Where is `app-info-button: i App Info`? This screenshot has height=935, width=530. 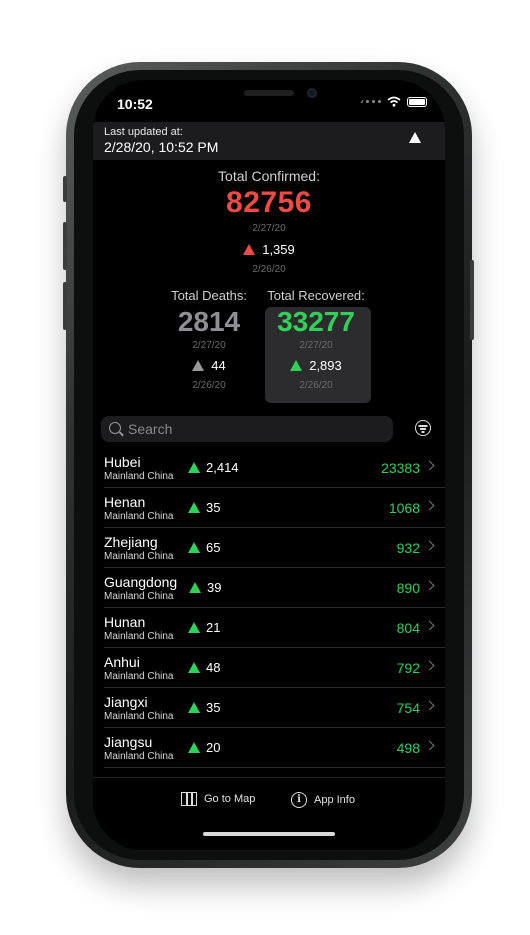
app-info-button: i App Info is located at coordinates (323, 800).